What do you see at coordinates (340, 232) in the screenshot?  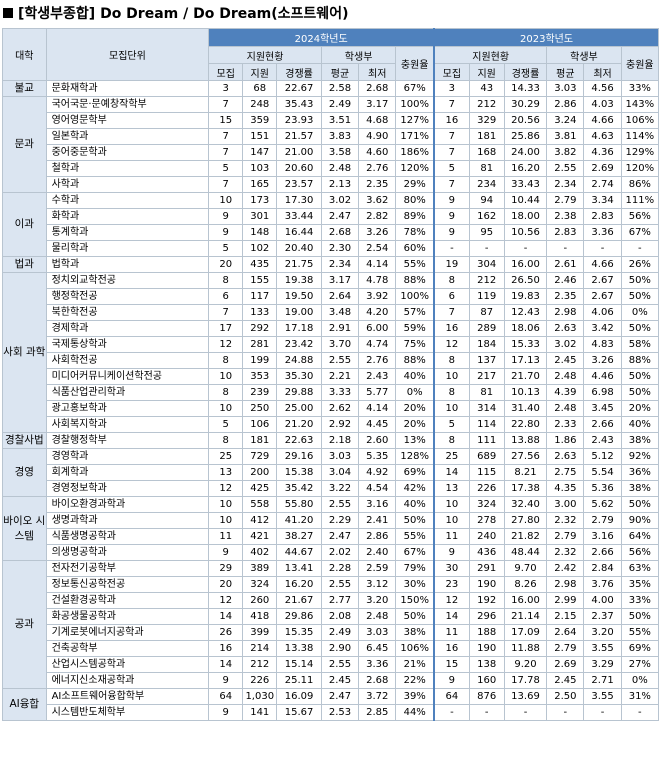 I see `value-2024-3: 2.68` at bounding box center [340, 232].